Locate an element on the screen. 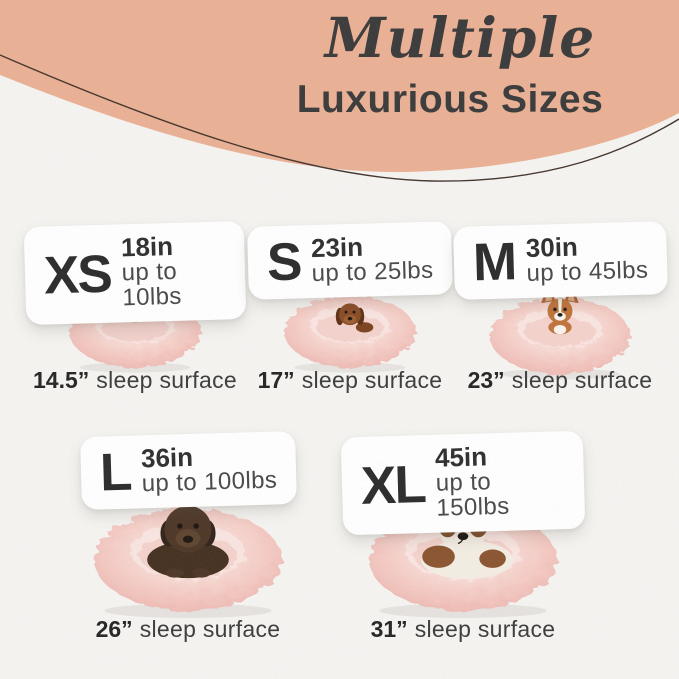 The width and height of the screenshot is (679, 679). size-card-xs: XS 18in up to 10lbs is located at coordinates (135, 312).